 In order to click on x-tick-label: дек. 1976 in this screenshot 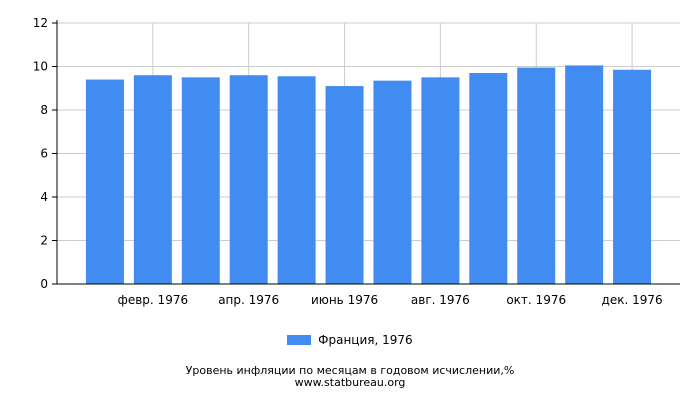, I will do `click(632, 300)`.